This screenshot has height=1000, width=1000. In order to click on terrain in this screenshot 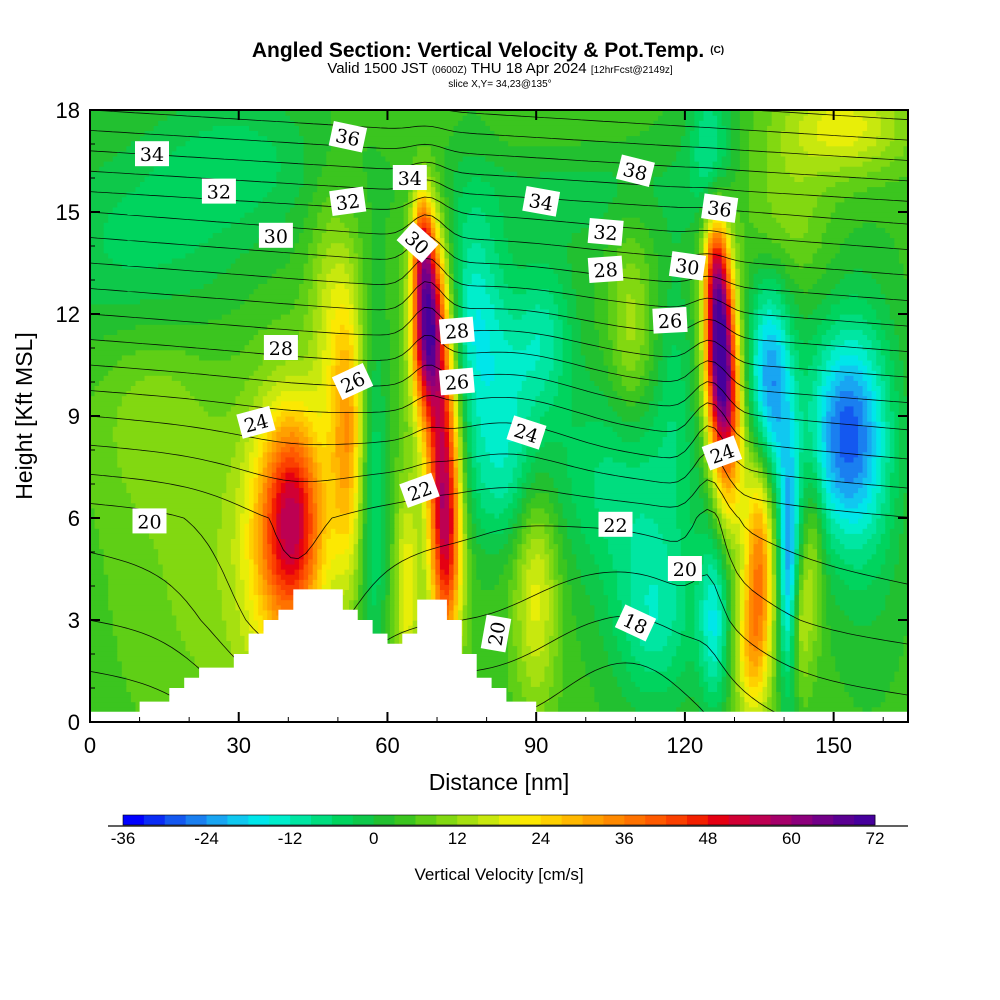, I will do `click(499, 655)`.